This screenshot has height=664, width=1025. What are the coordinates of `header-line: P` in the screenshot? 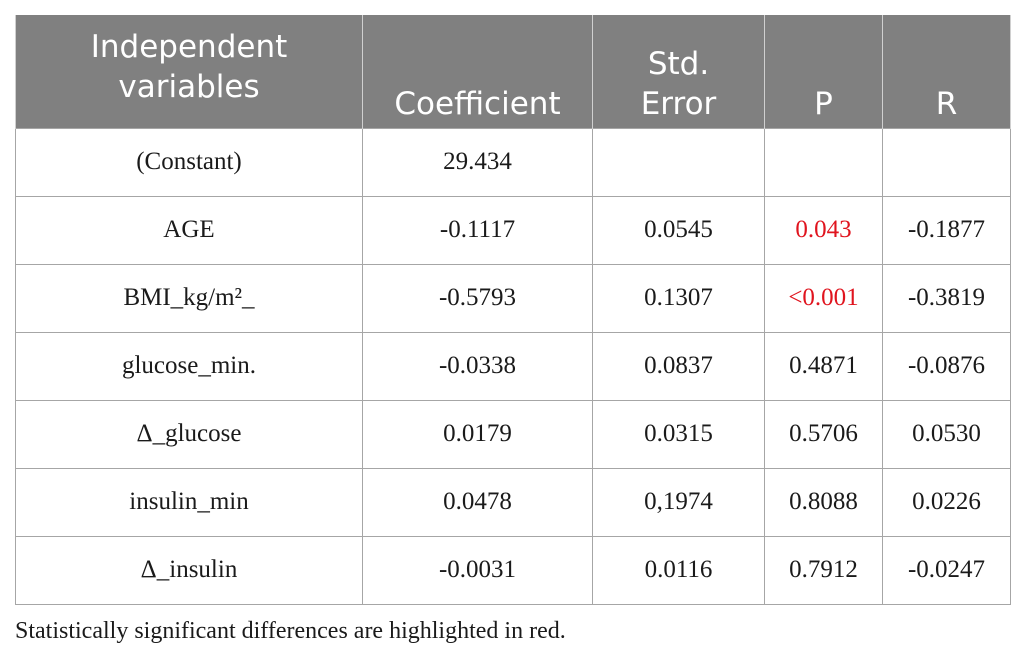 It's located at (823, 103).